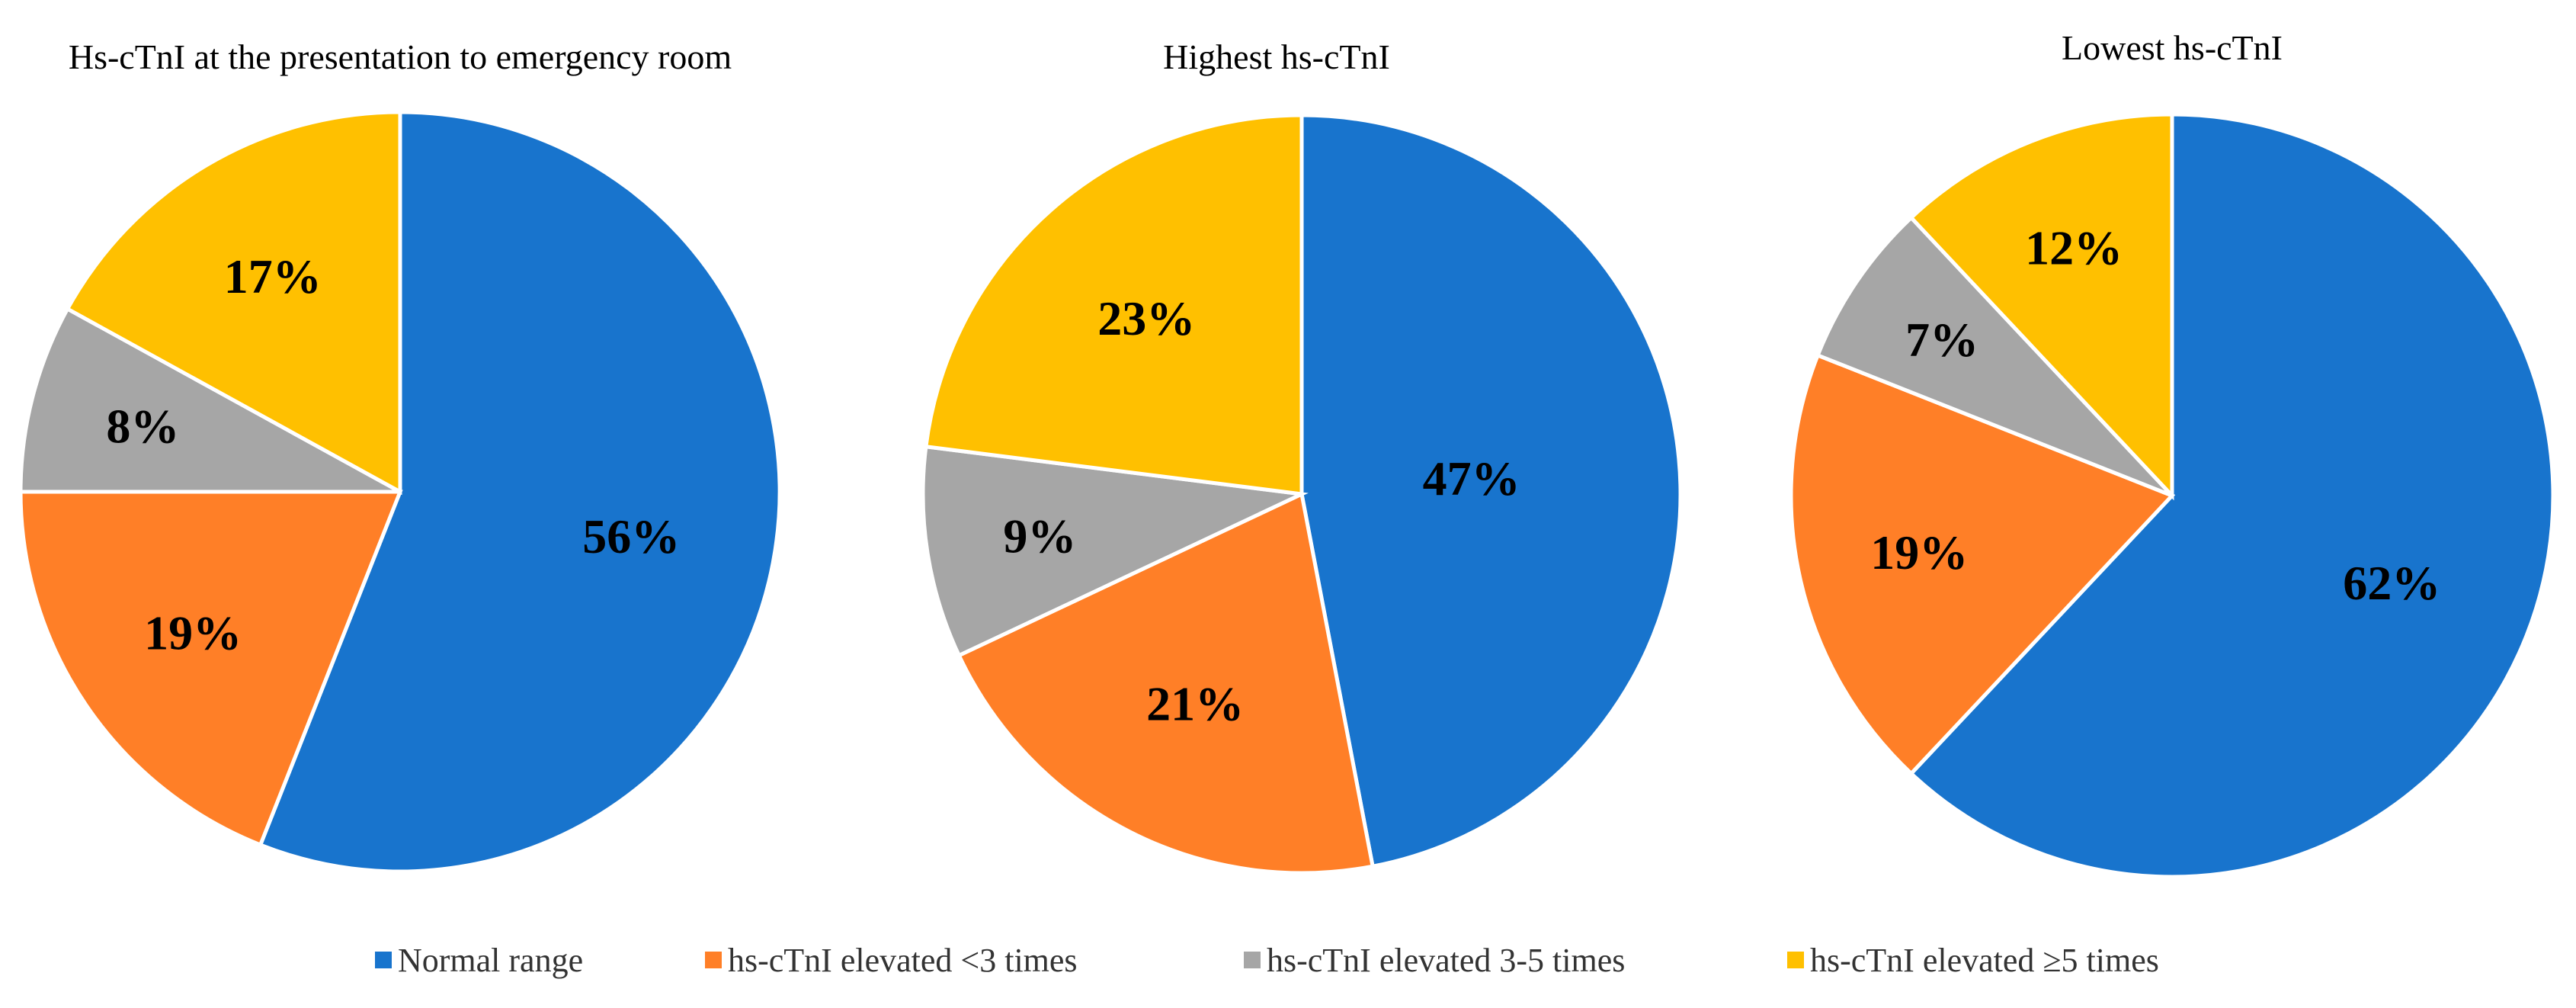  What do you see at coordinates (383, 960) in the screenshot?
I see `legend-swatch-normal-range` at bounding box center [383, 960].